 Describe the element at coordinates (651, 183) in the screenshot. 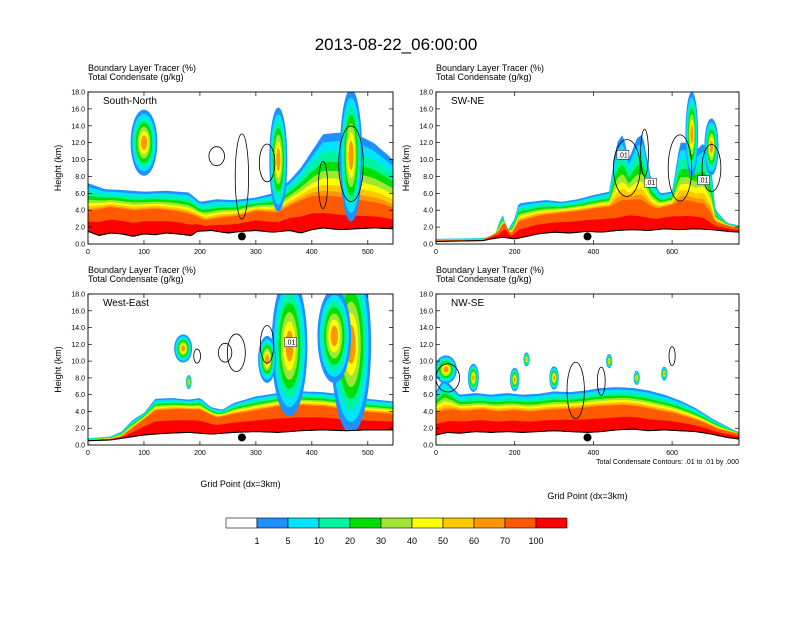

I see `contour-label-2: .01` at that location.